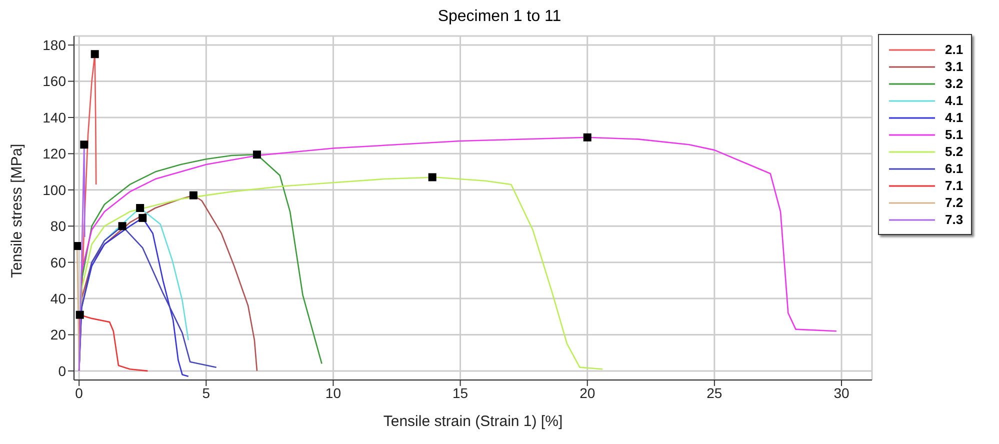 Image resolution: width=999 pixels, height=444 pixels. Describe the element at coordinates (62, 370) in the screenshot. I see `y-tick-label: 0` at that location.